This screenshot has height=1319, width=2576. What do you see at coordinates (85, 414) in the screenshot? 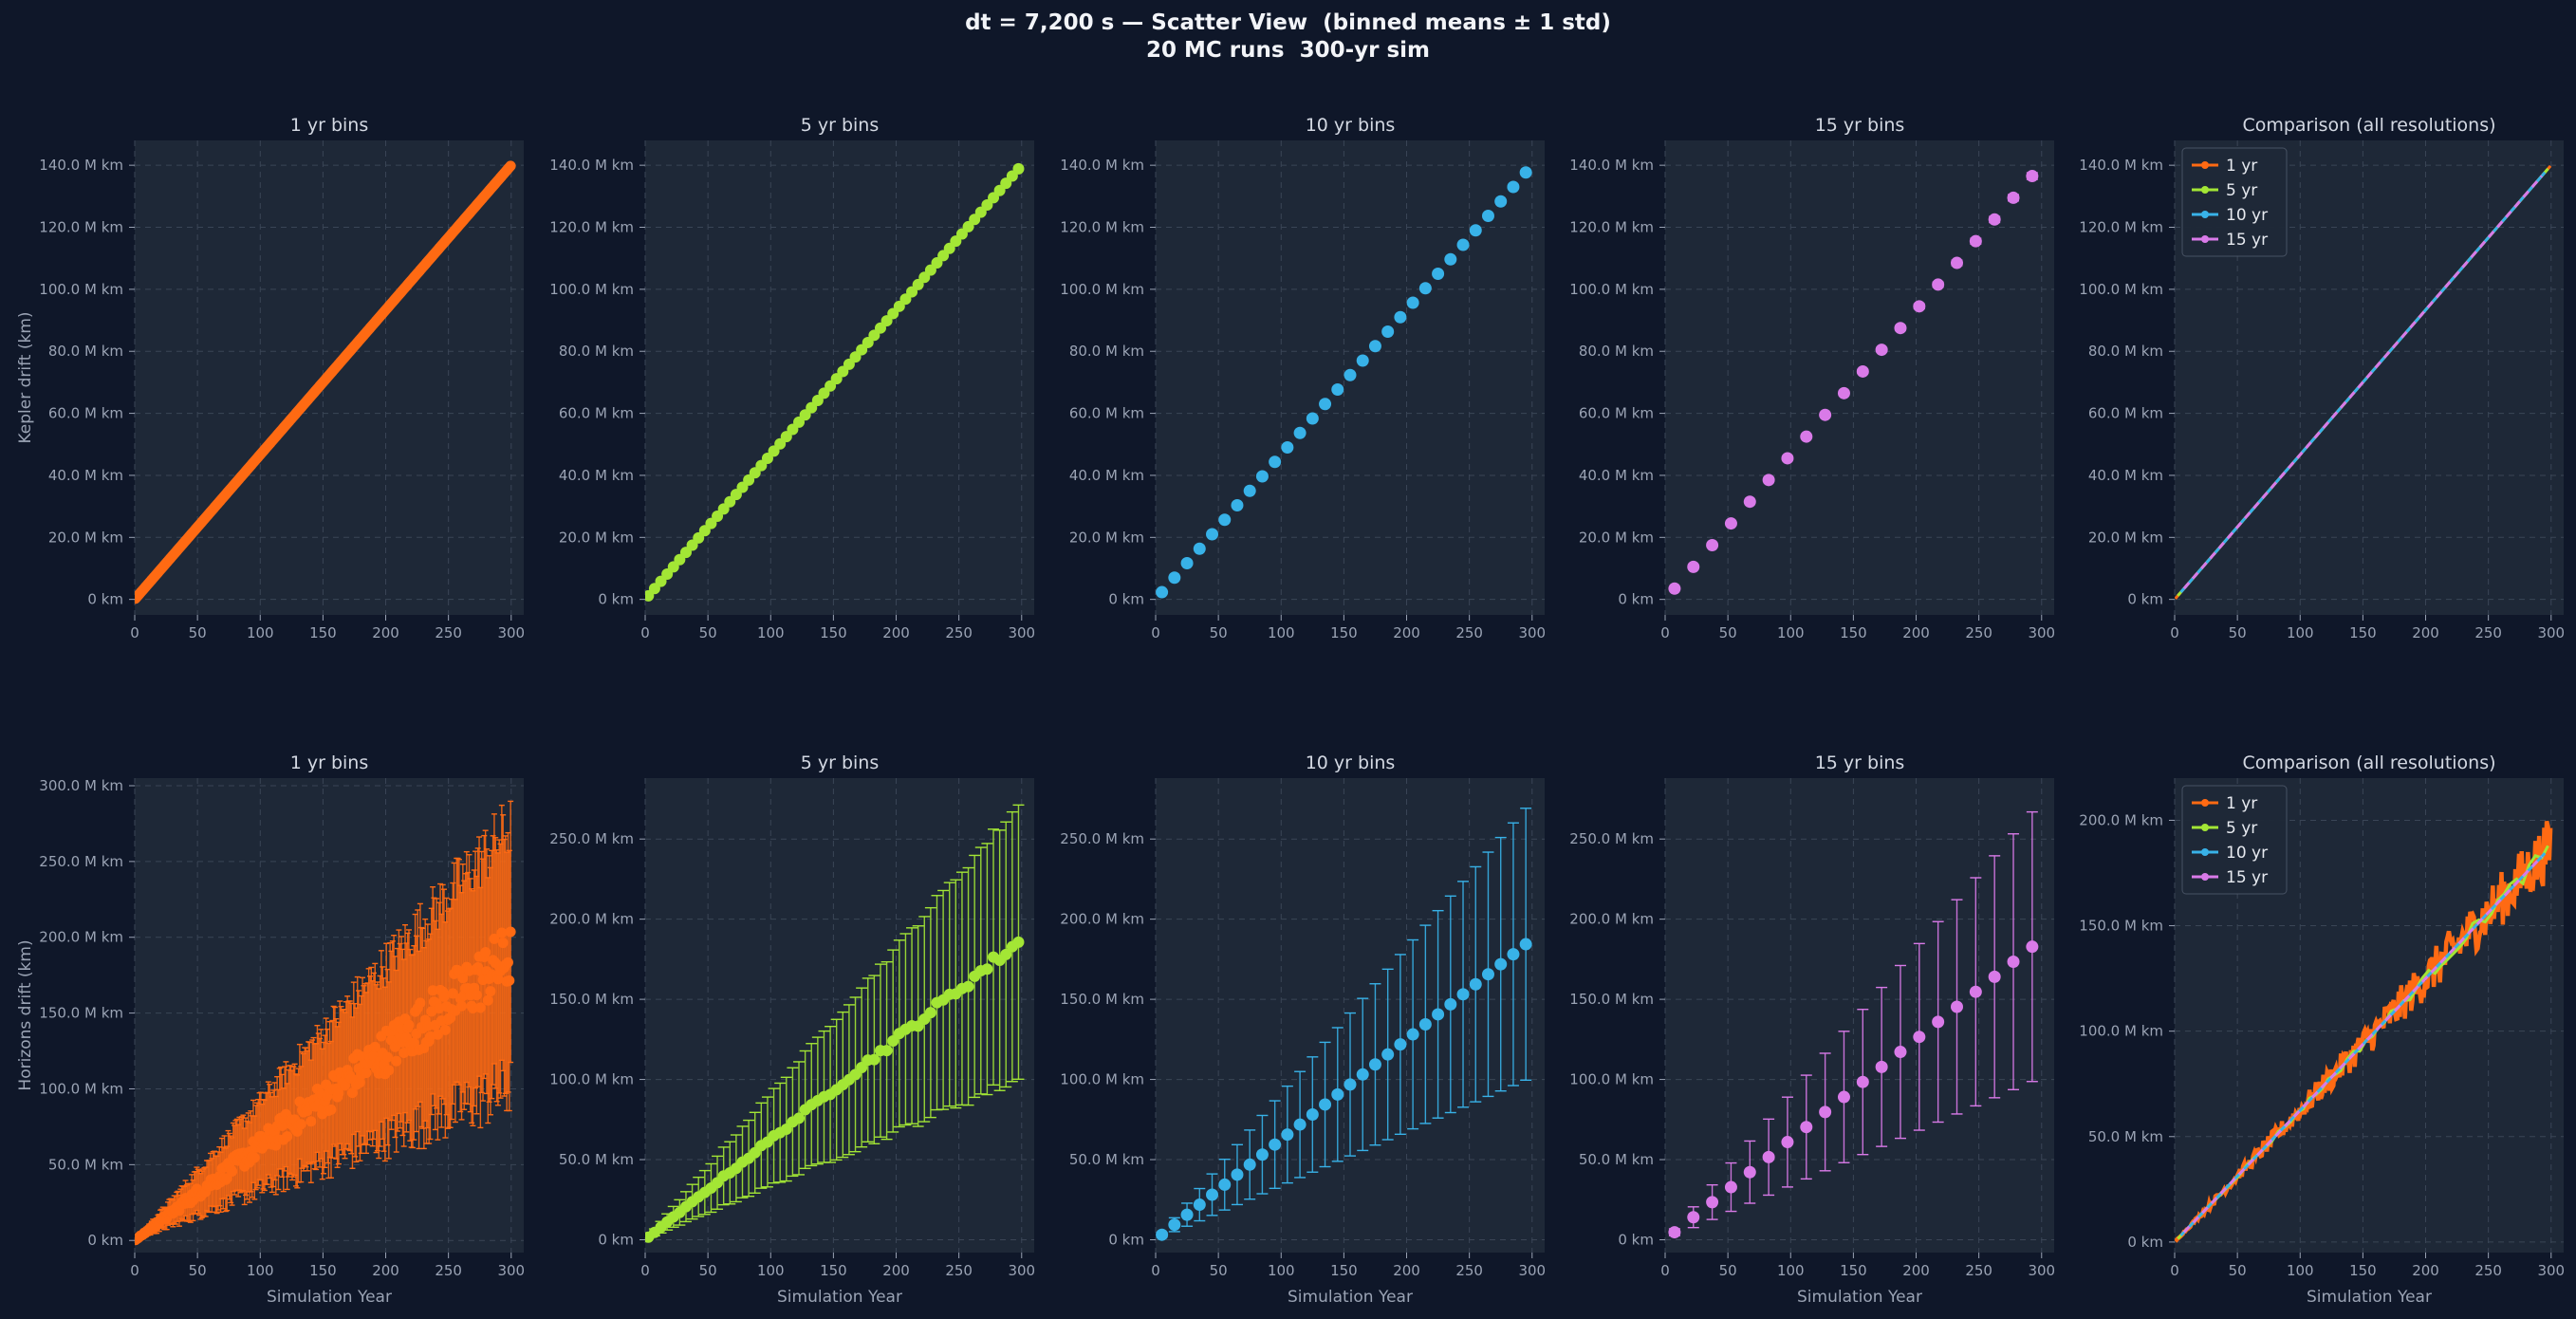
I see `y-tick-label: 60.0 M km` at bounding box center [85, 414].